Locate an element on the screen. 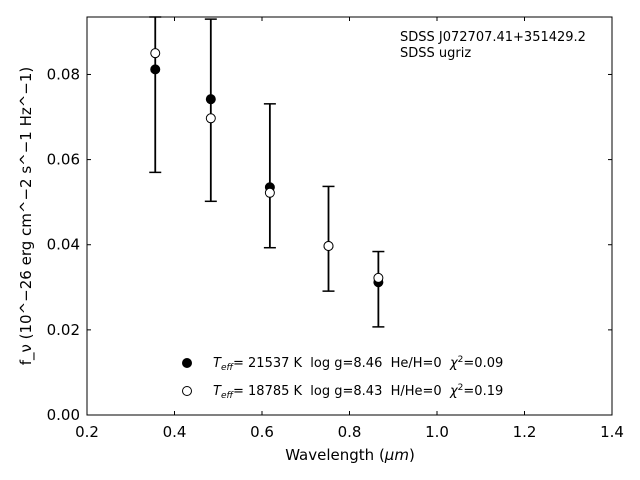  x-tick-label: 1.2 is located at coordinates (525, 432).